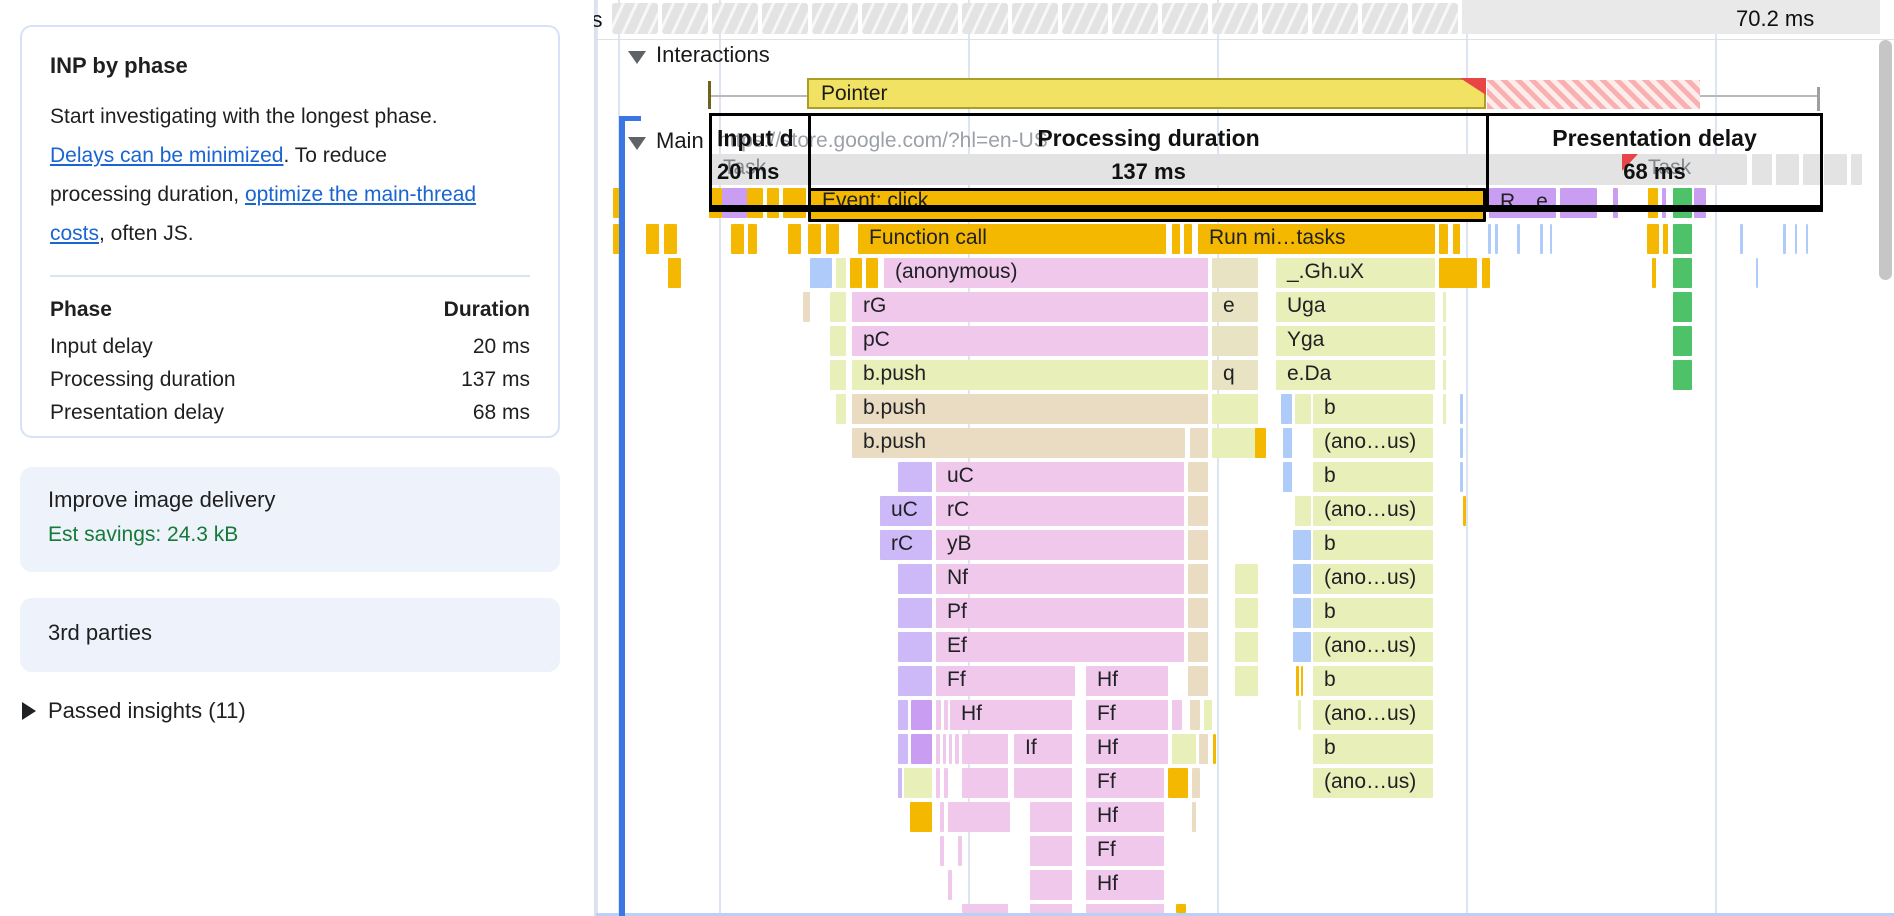 This screenshot has height=916, width=1894. I want to click on flame-bar-ef: Ef, so click(1060, 647).